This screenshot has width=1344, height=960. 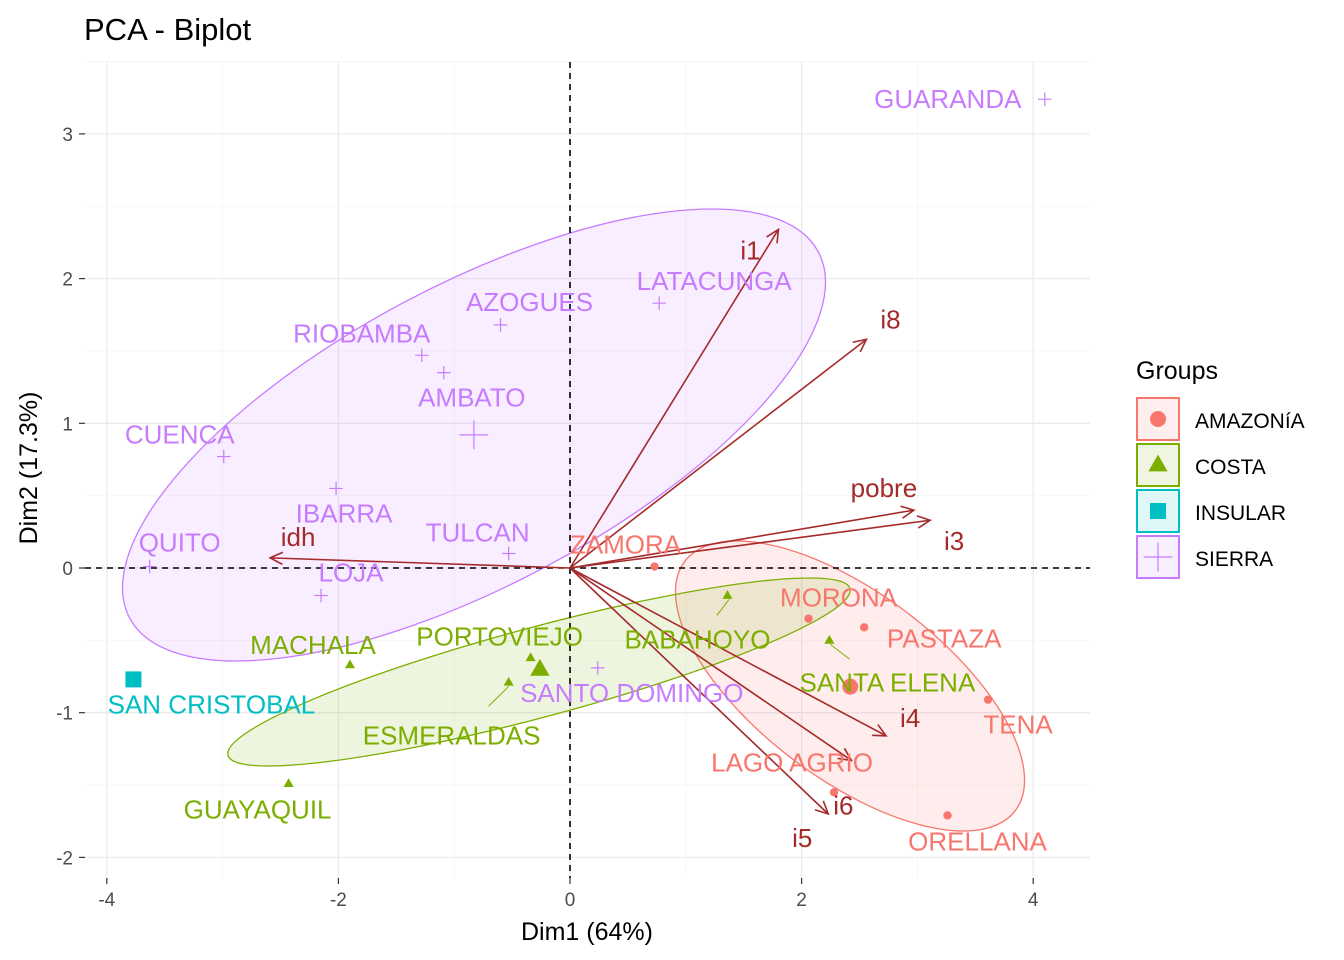 I want to click on legend-key-insular, so click(x=1158, y=511).